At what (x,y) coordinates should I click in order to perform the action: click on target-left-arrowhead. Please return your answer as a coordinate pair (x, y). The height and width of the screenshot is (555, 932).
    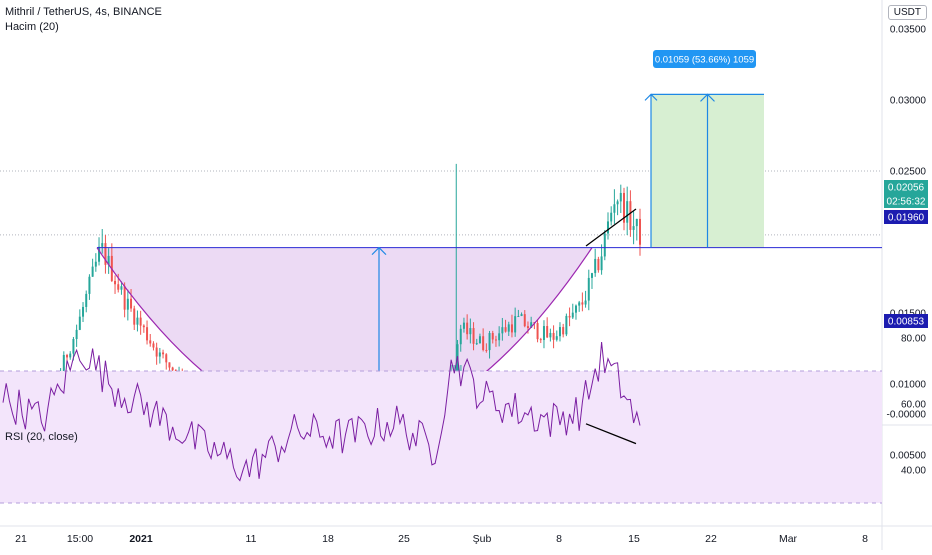
    Looking at the image, I should click on (651, 97).